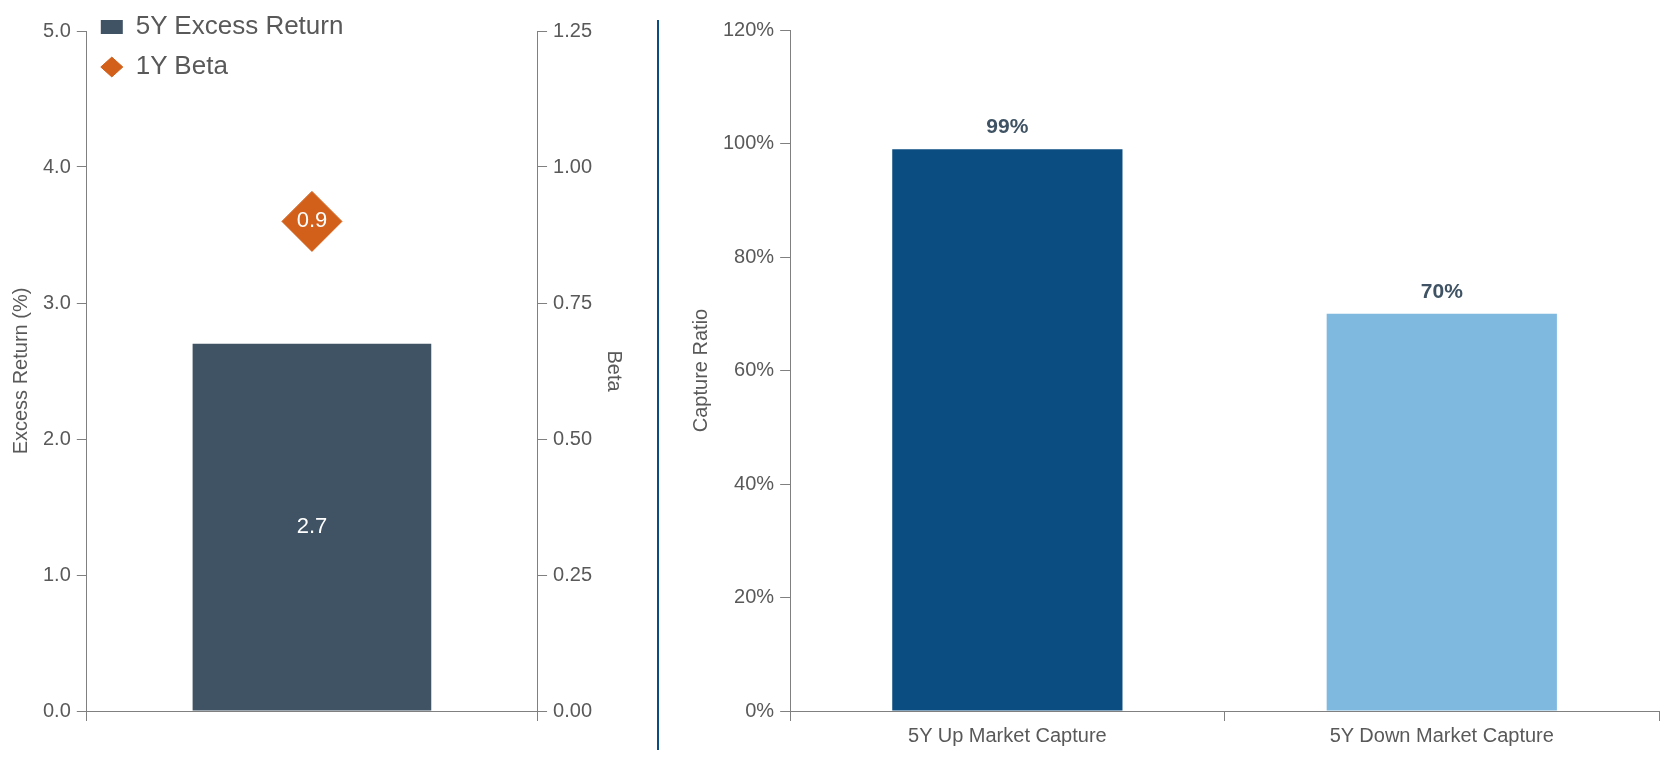 This screenshot has width=1669, height=761. What do you see at coordinates (699, 370) in the screenshot?
I see `y-axis-title: Capture Ratio` at bounding box center [699, 370].